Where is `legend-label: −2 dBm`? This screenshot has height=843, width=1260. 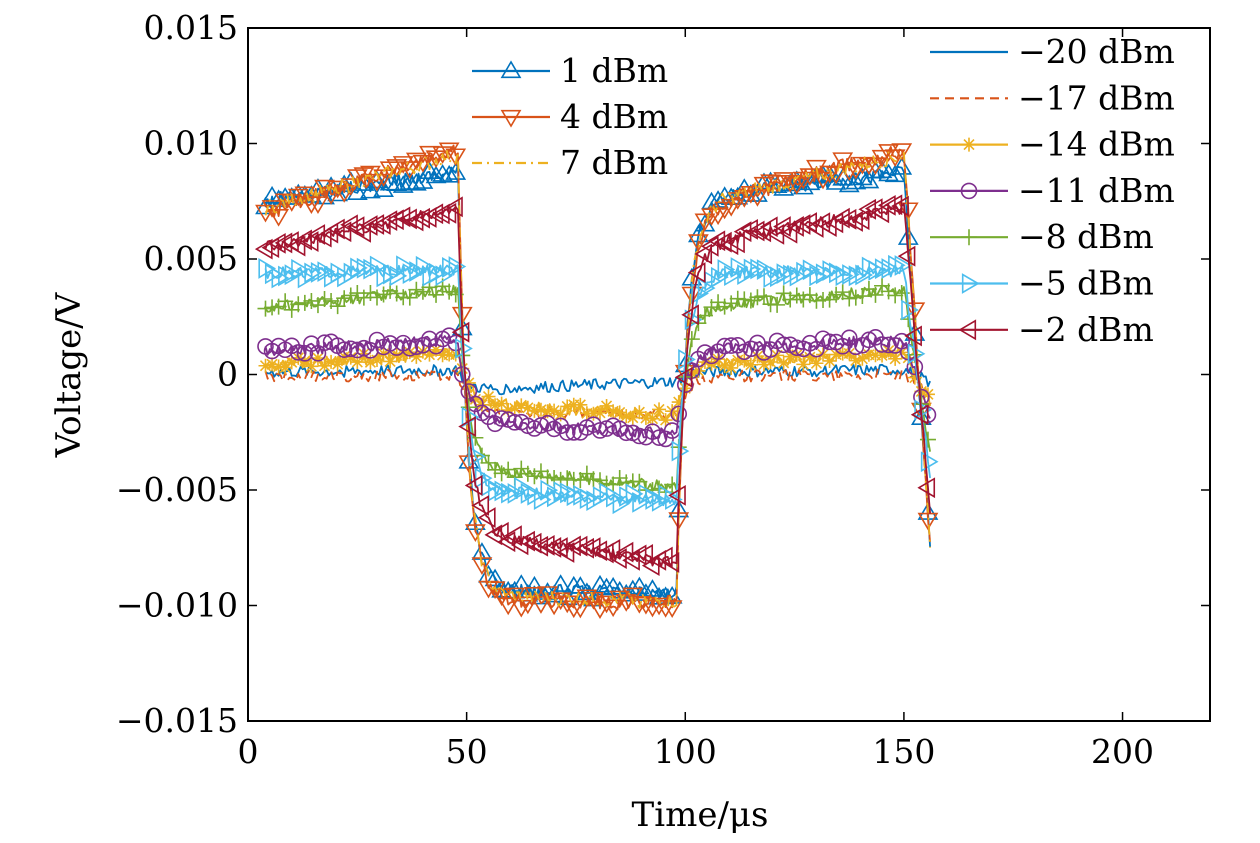 legend-label: −2 dBm is located at coordinates (1086, 329).